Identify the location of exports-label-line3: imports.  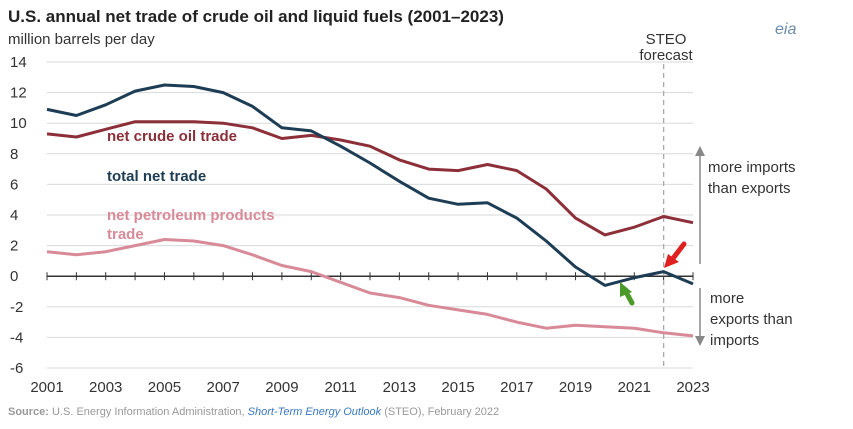
(734, 340).